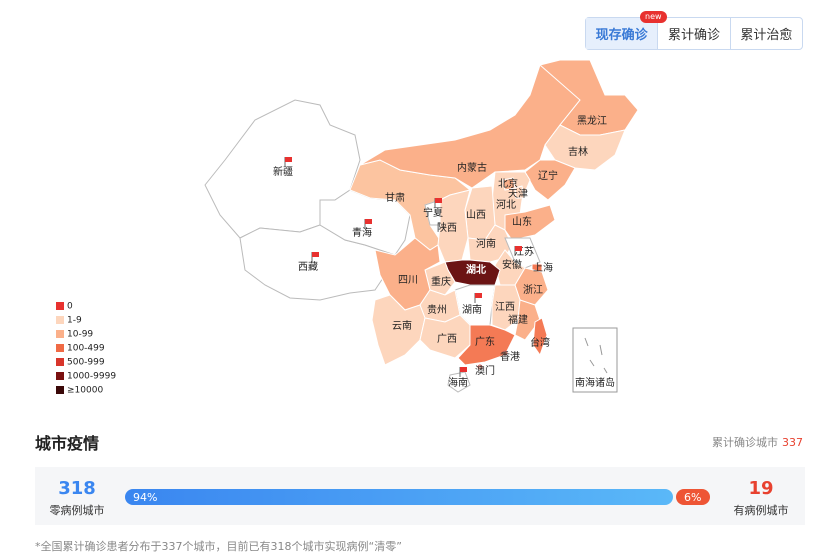 Image resolution: width=828 pixels, height=554 pixels. I want to click on share-bar: 94% 6%, so click(417, 497).